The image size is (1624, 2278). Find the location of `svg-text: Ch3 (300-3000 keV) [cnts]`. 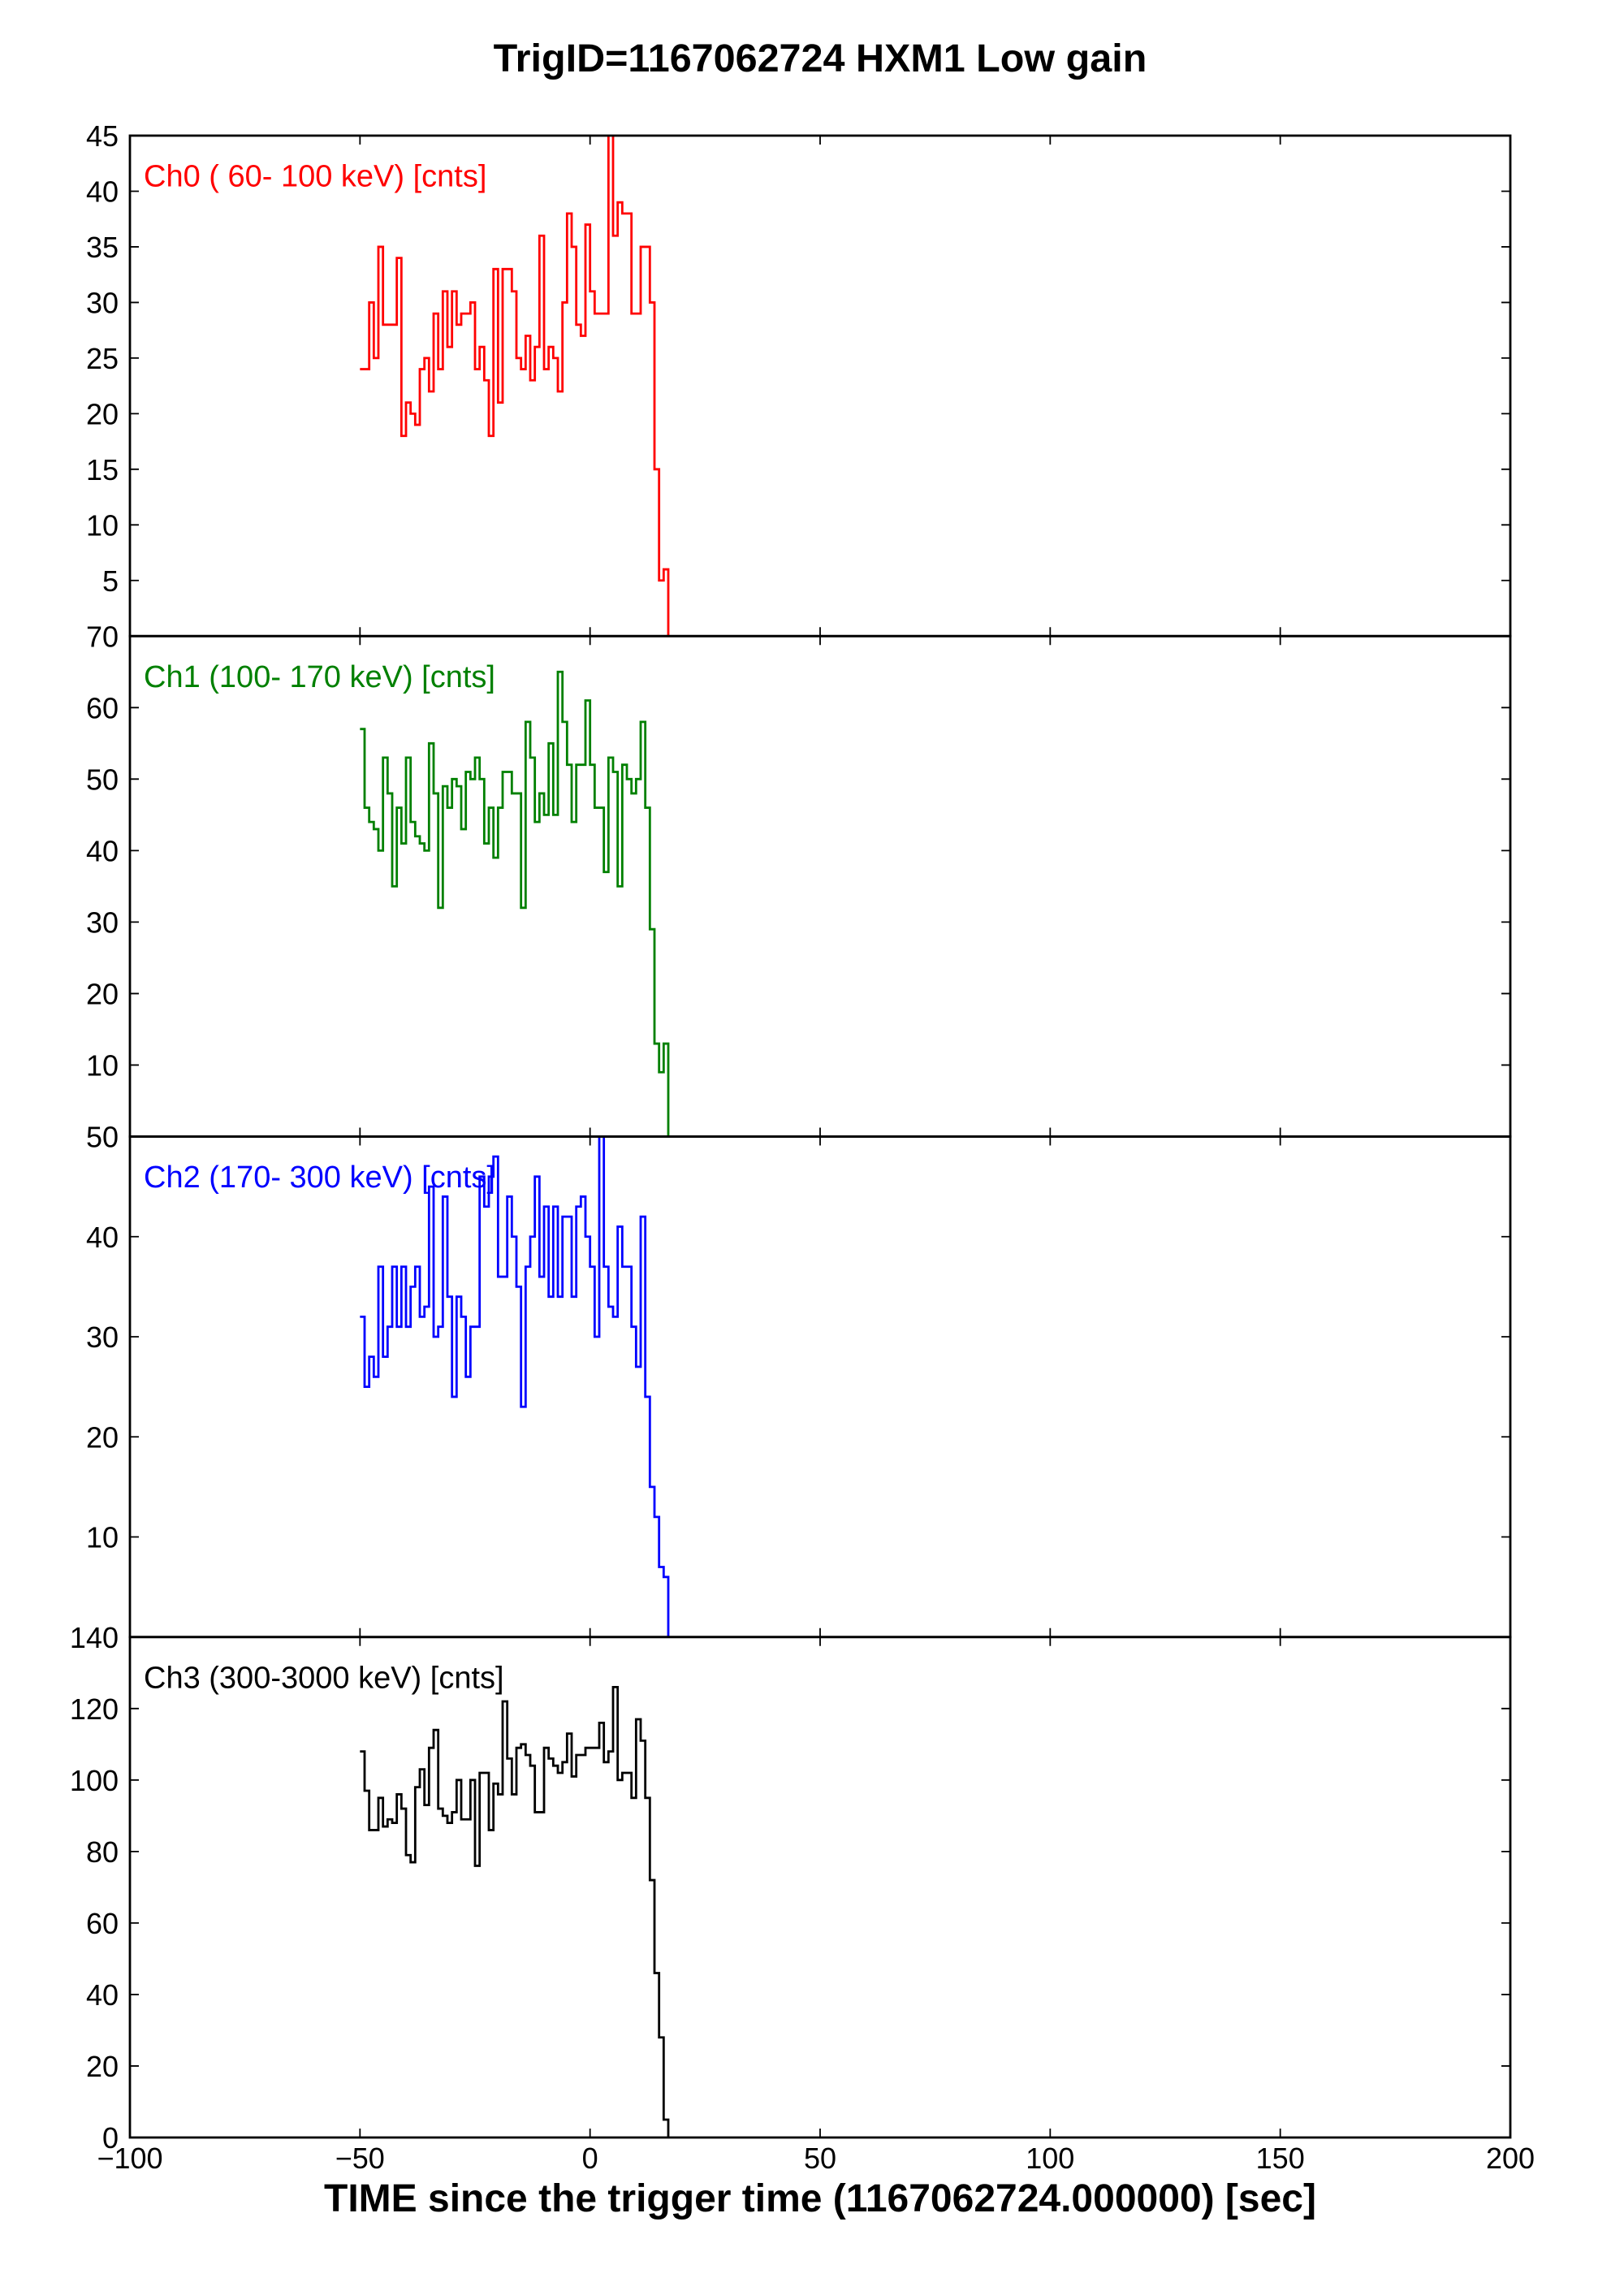

svg-text: Ch3 (300-3000 keV) [cnts] is located at coordinates (324, 1679).